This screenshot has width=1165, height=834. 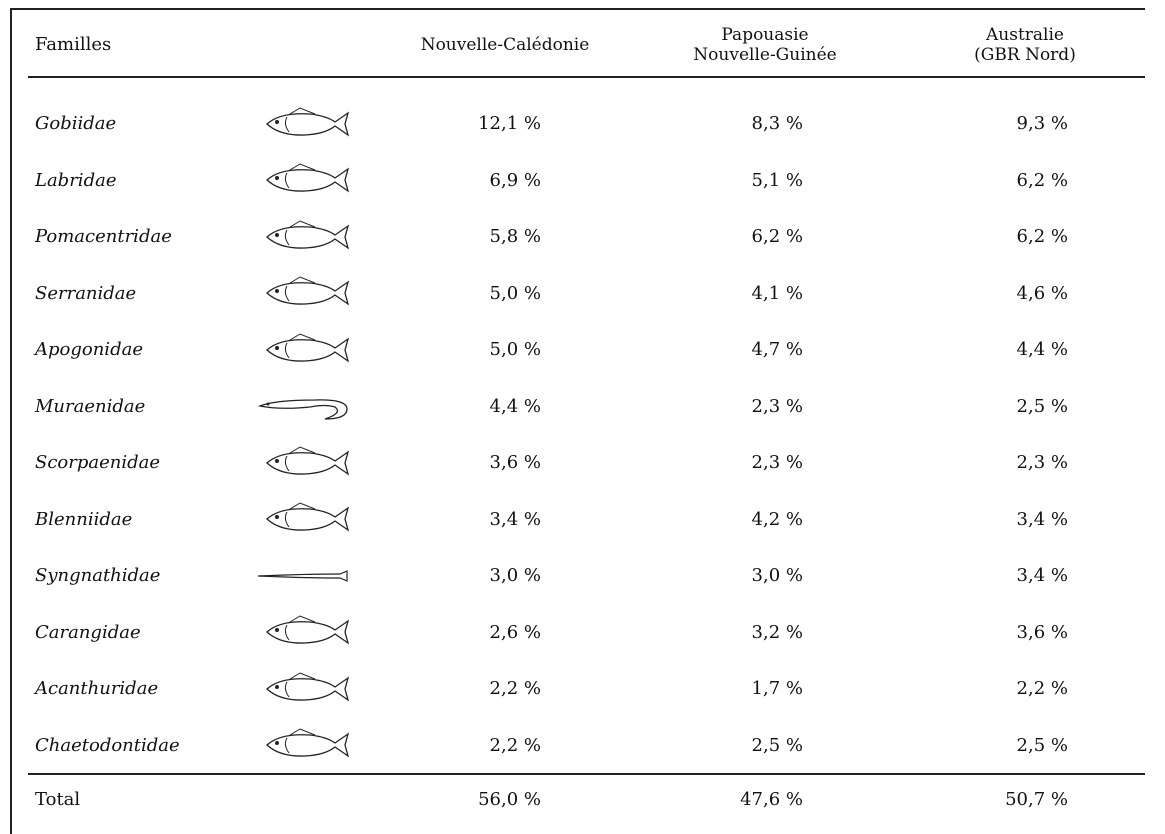 What do you see at coordinates (84, 519) in the screenshot?
I see `family-name: Blenniidae` at bounding box center [84, 519].